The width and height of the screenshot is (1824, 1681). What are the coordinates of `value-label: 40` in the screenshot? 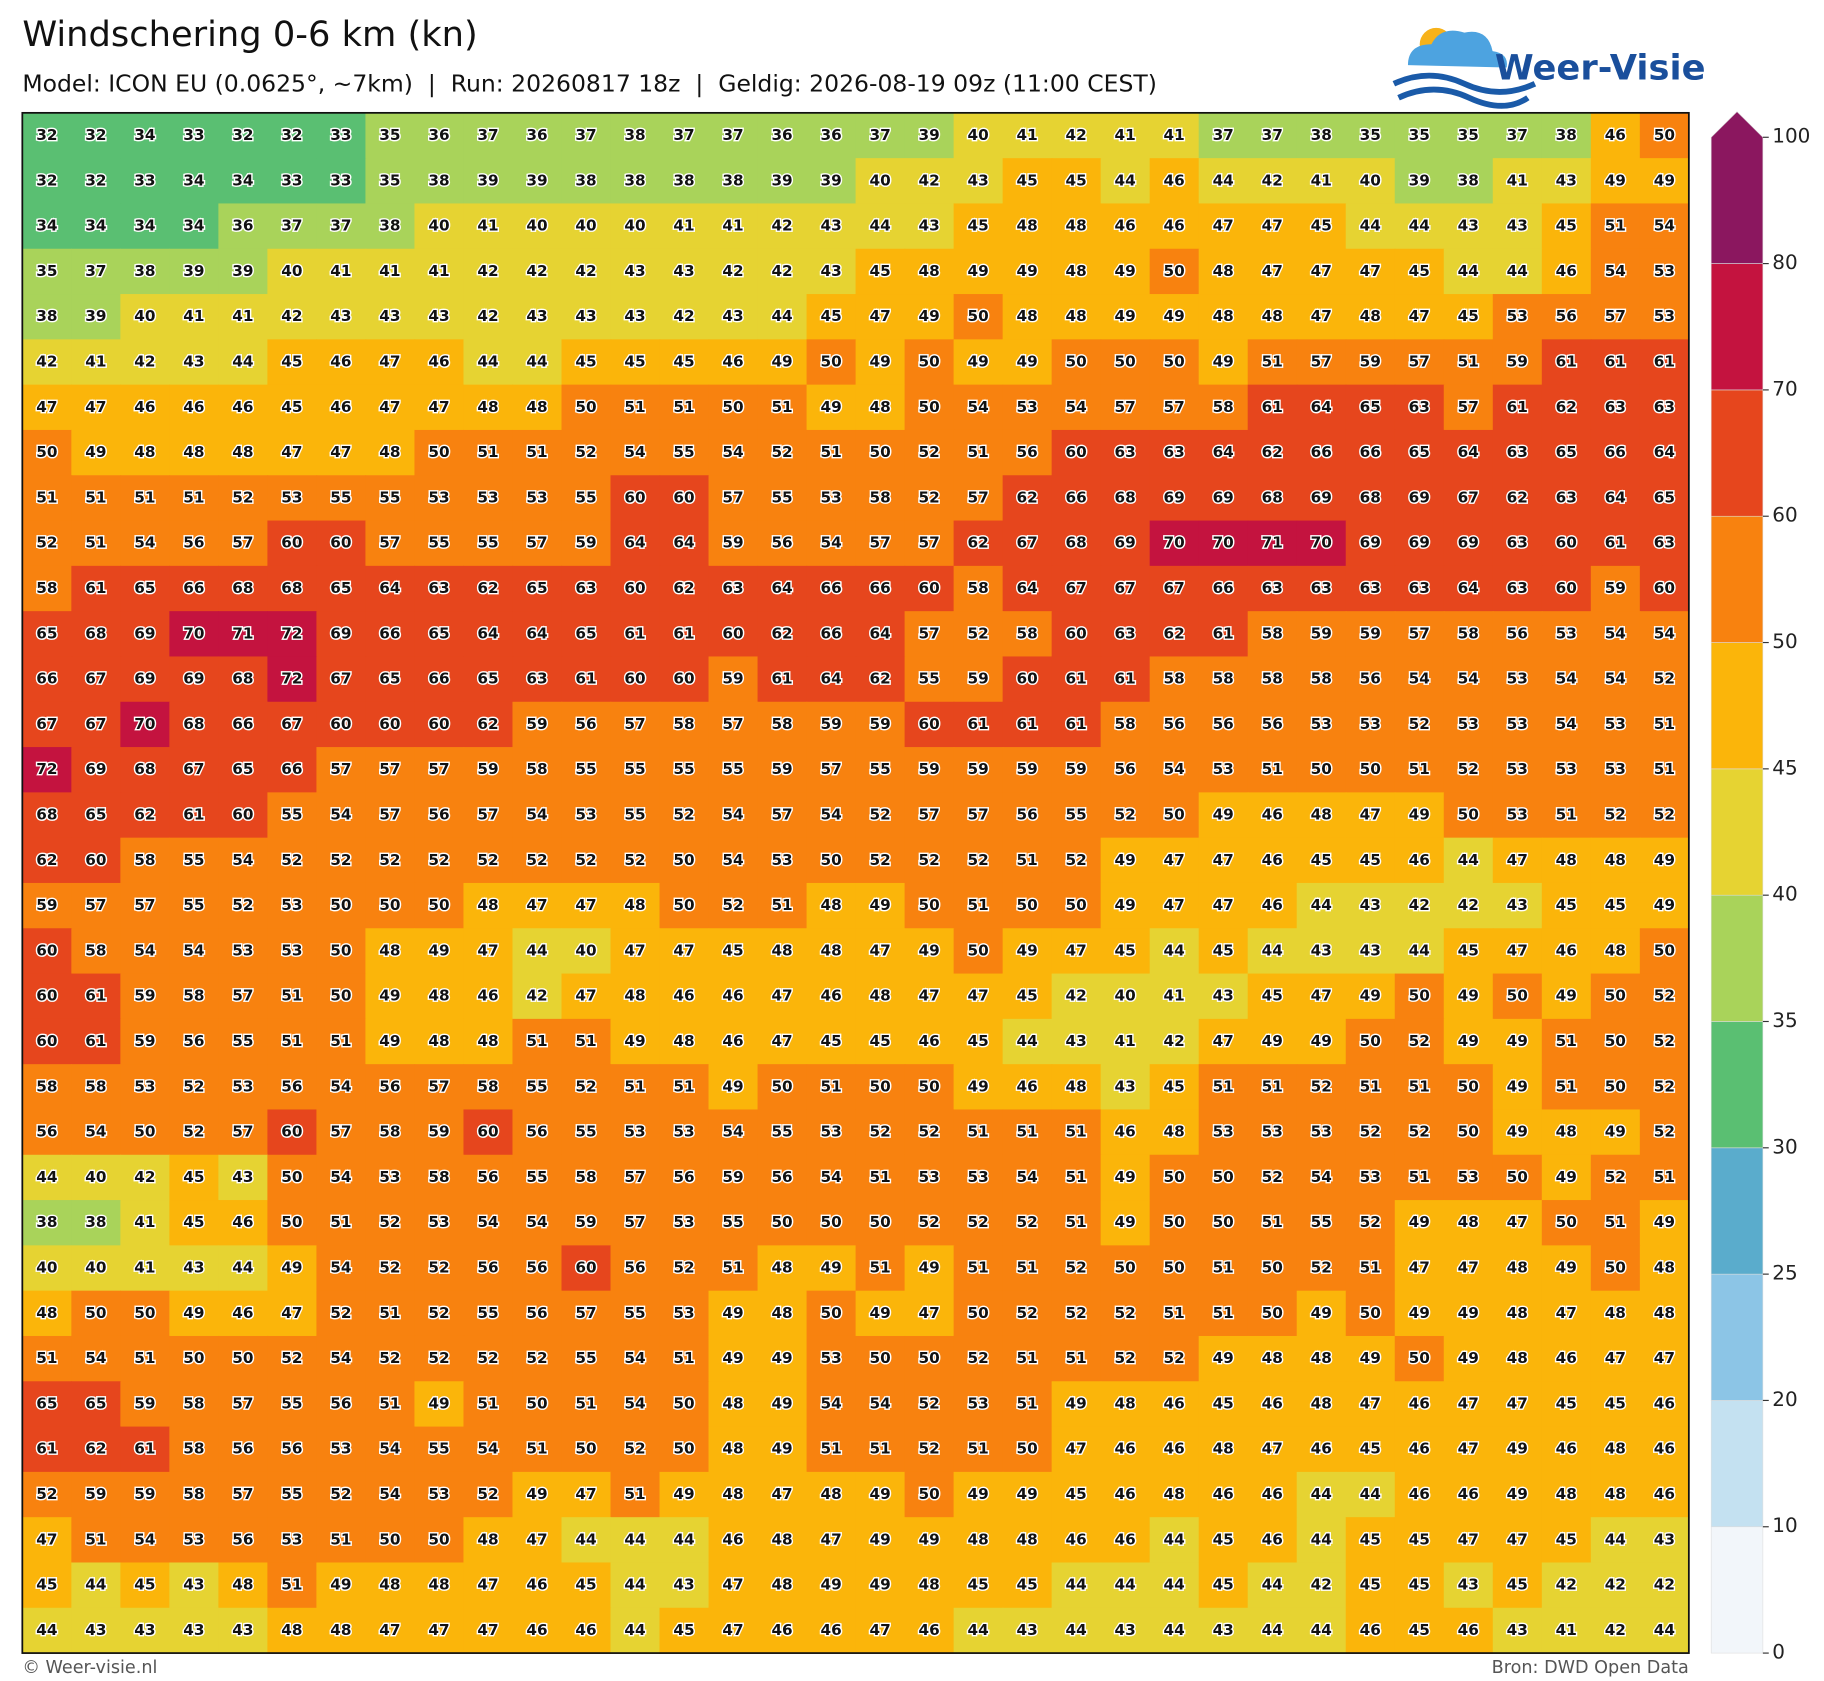 It's located at (879, 180).